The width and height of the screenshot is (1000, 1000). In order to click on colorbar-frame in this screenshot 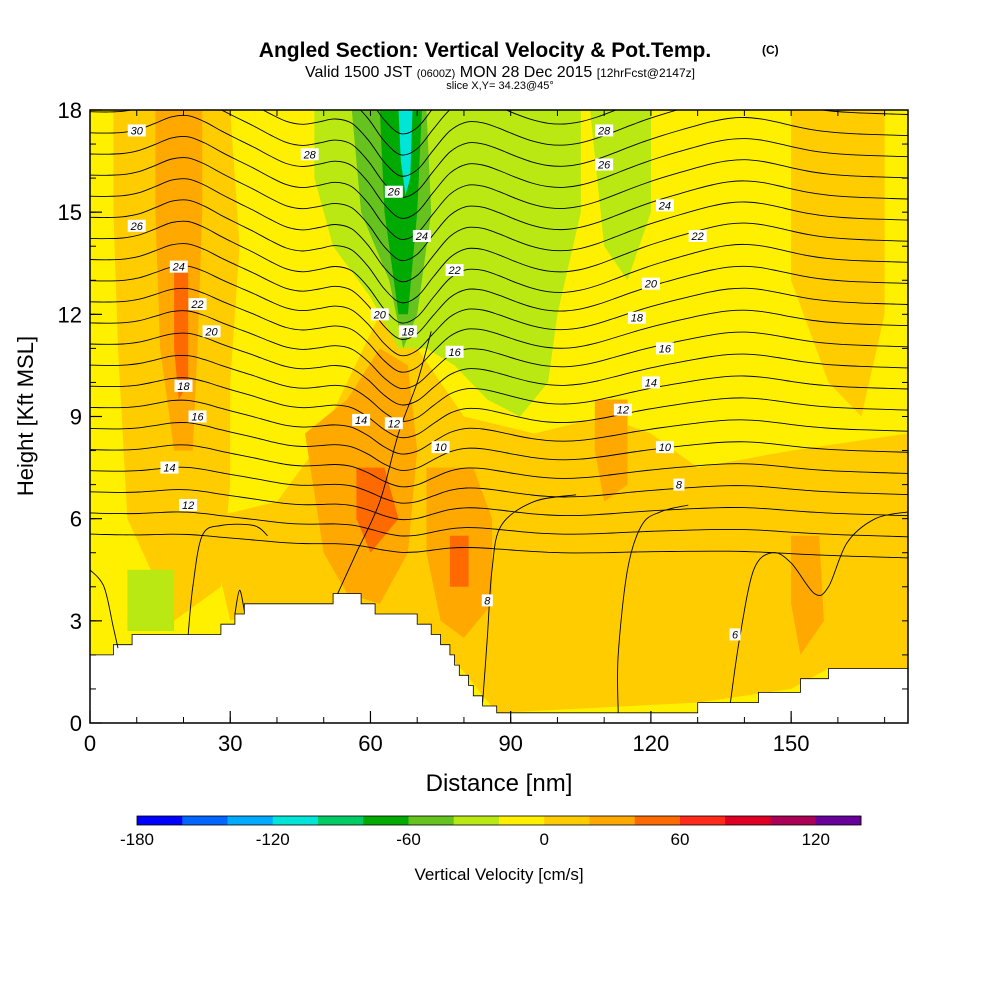, I will do `click(499, 820)`.